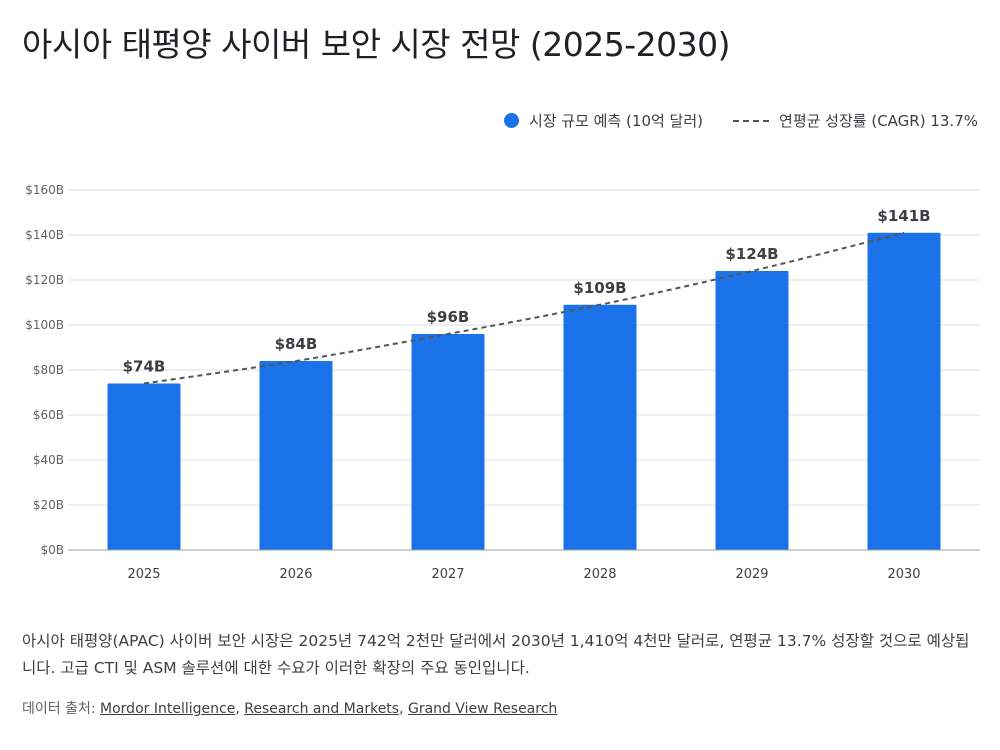 This screenshot has width=1000, height=750. I want to click on x-tick-label: 2027, so click(447, 574).